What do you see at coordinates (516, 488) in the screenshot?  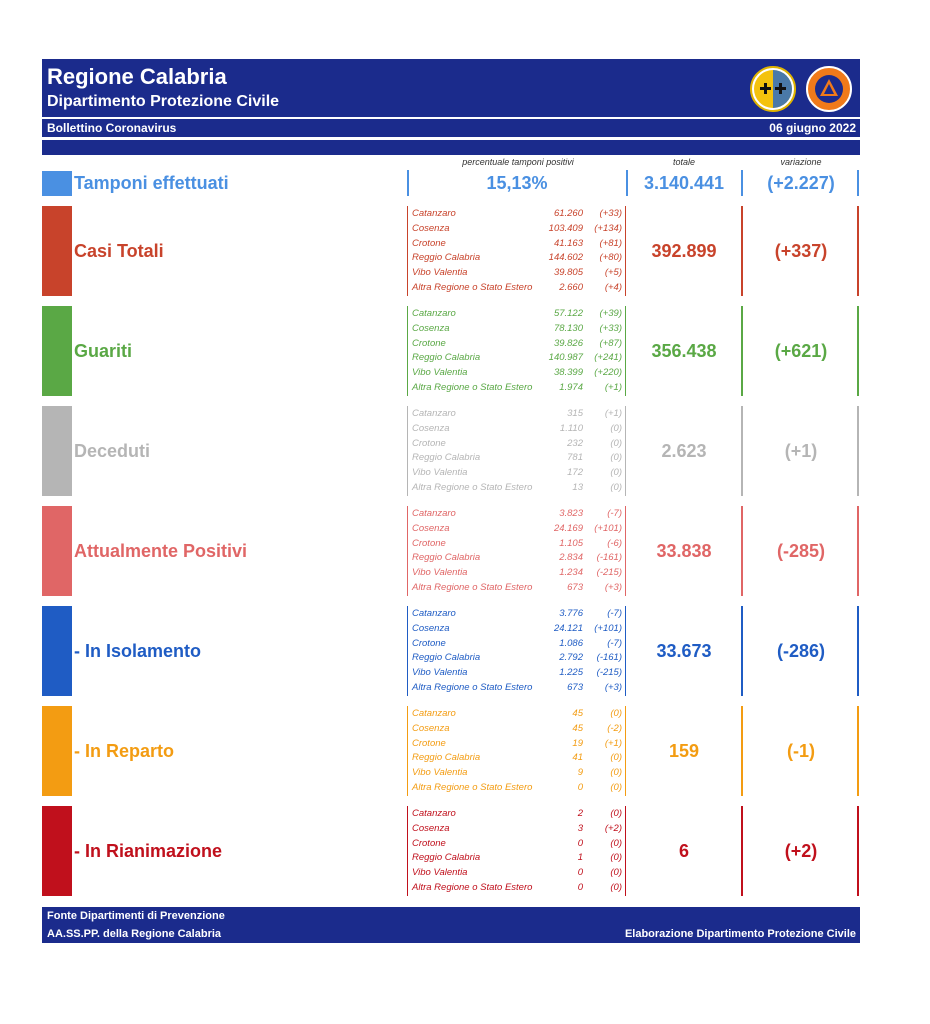 I see `province-row: Altra Regione o Stato Estero 13 (0)` at bounding box center [516, 488].